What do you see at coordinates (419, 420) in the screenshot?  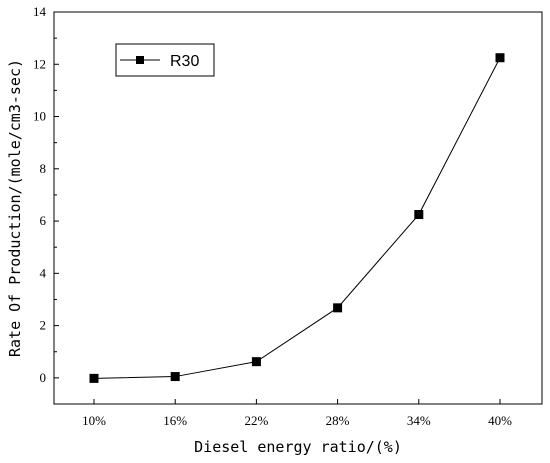 I see `x-tick-label: 34%` at bounding box center [419, 420].